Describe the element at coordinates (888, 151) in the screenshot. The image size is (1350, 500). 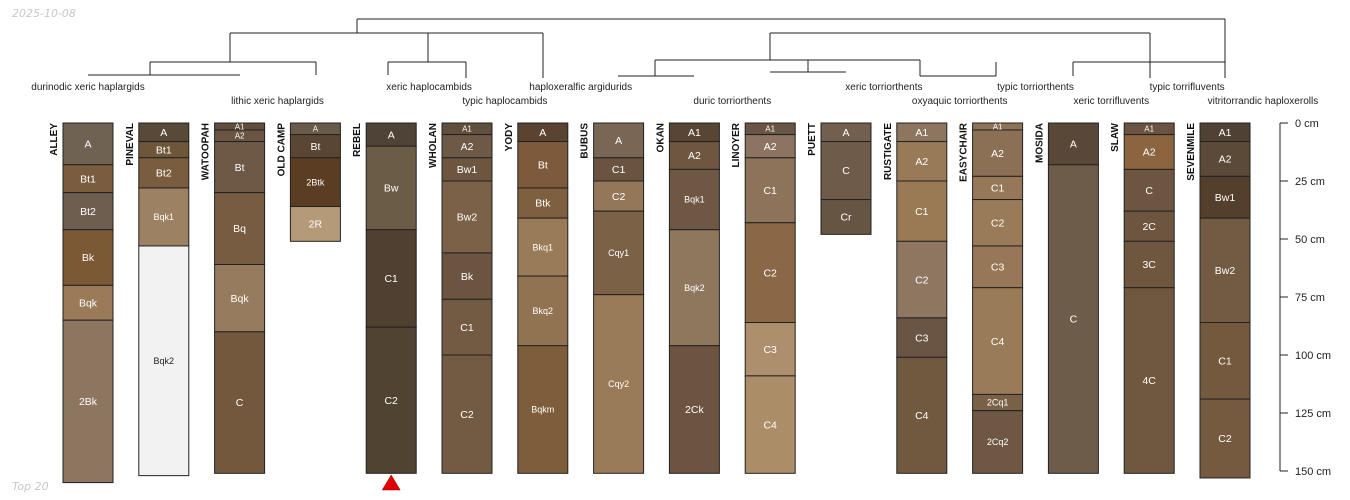
I see `profile-name: RUSTIGATE` at that location.